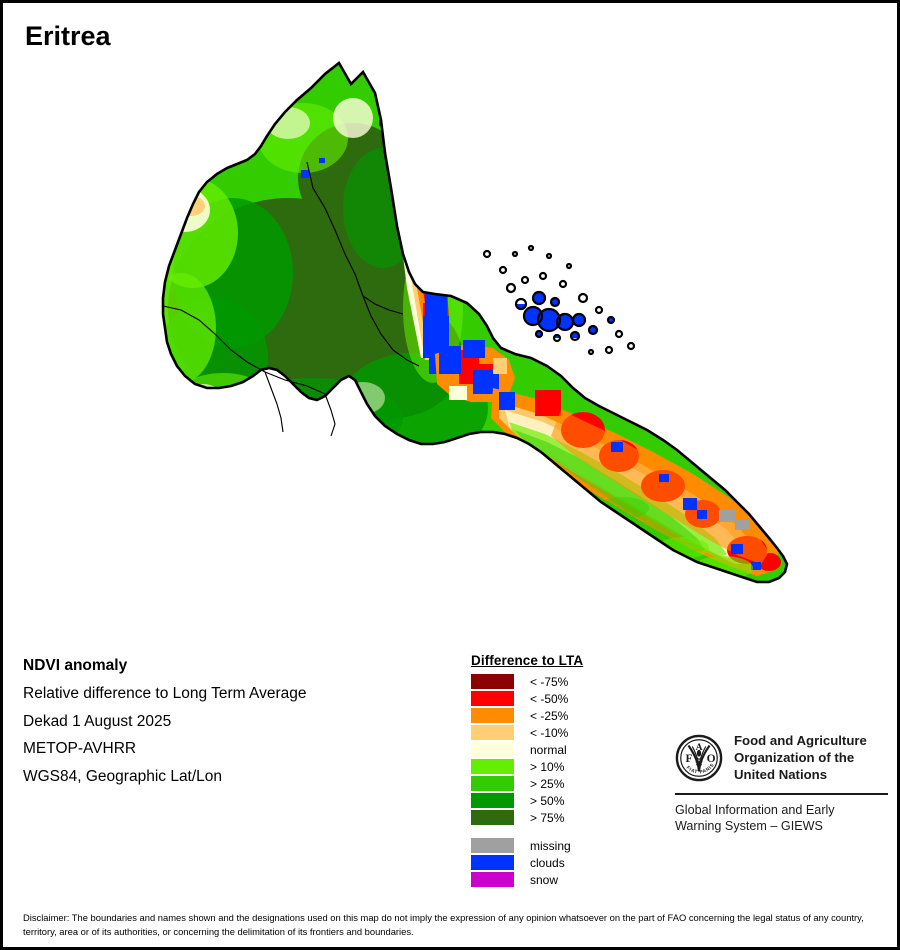  Describe the element at coordinates (566, 817) in the screenshot. I see `legend-row: > 75%` at that location.